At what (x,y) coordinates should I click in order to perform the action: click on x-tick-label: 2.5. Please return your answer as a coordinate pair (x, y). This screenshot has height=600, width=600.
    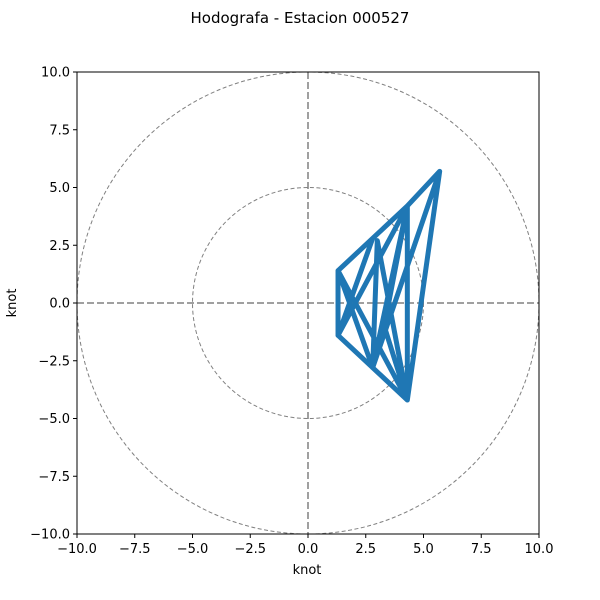
    Looking at the image, I should click on (365, 549).